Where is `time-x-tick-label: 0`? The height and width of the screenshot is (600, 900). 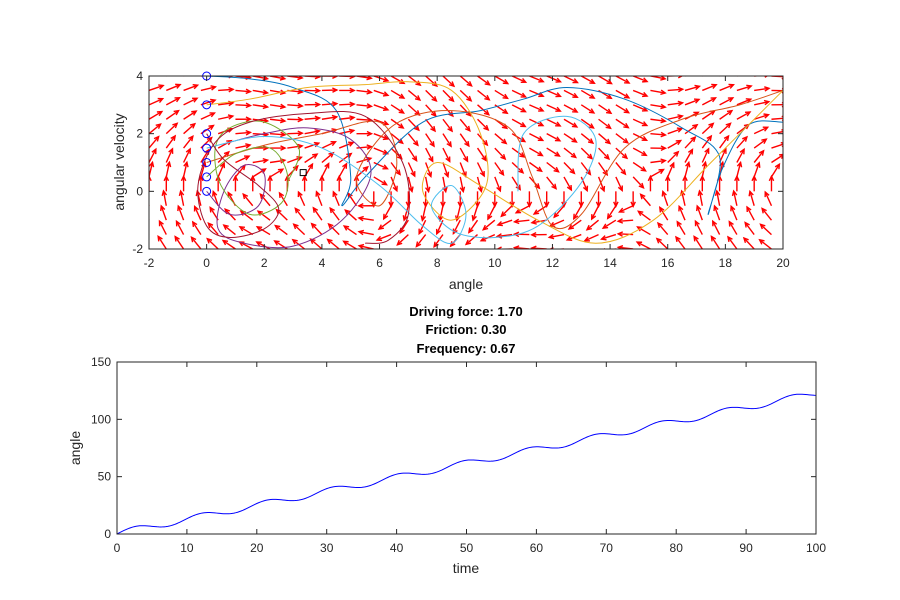
time-x-tick-label: 0 is located at coordinates (117, 548).